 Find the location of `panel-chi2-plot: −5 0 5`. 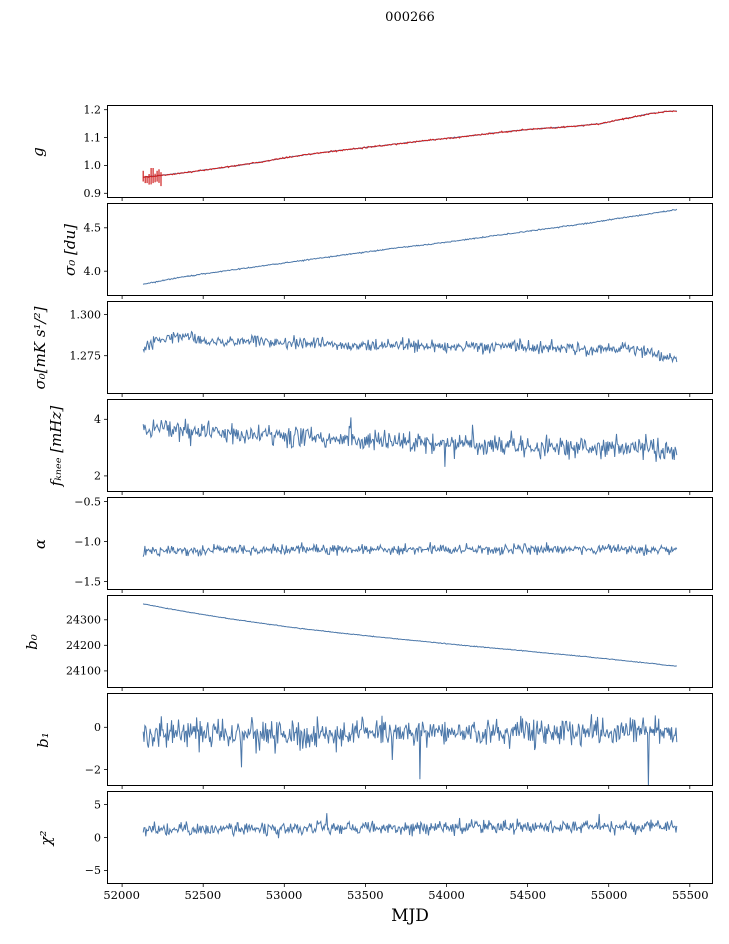

panel-chi2-plot: −5 0 5 is located at coordinates (399, 839).